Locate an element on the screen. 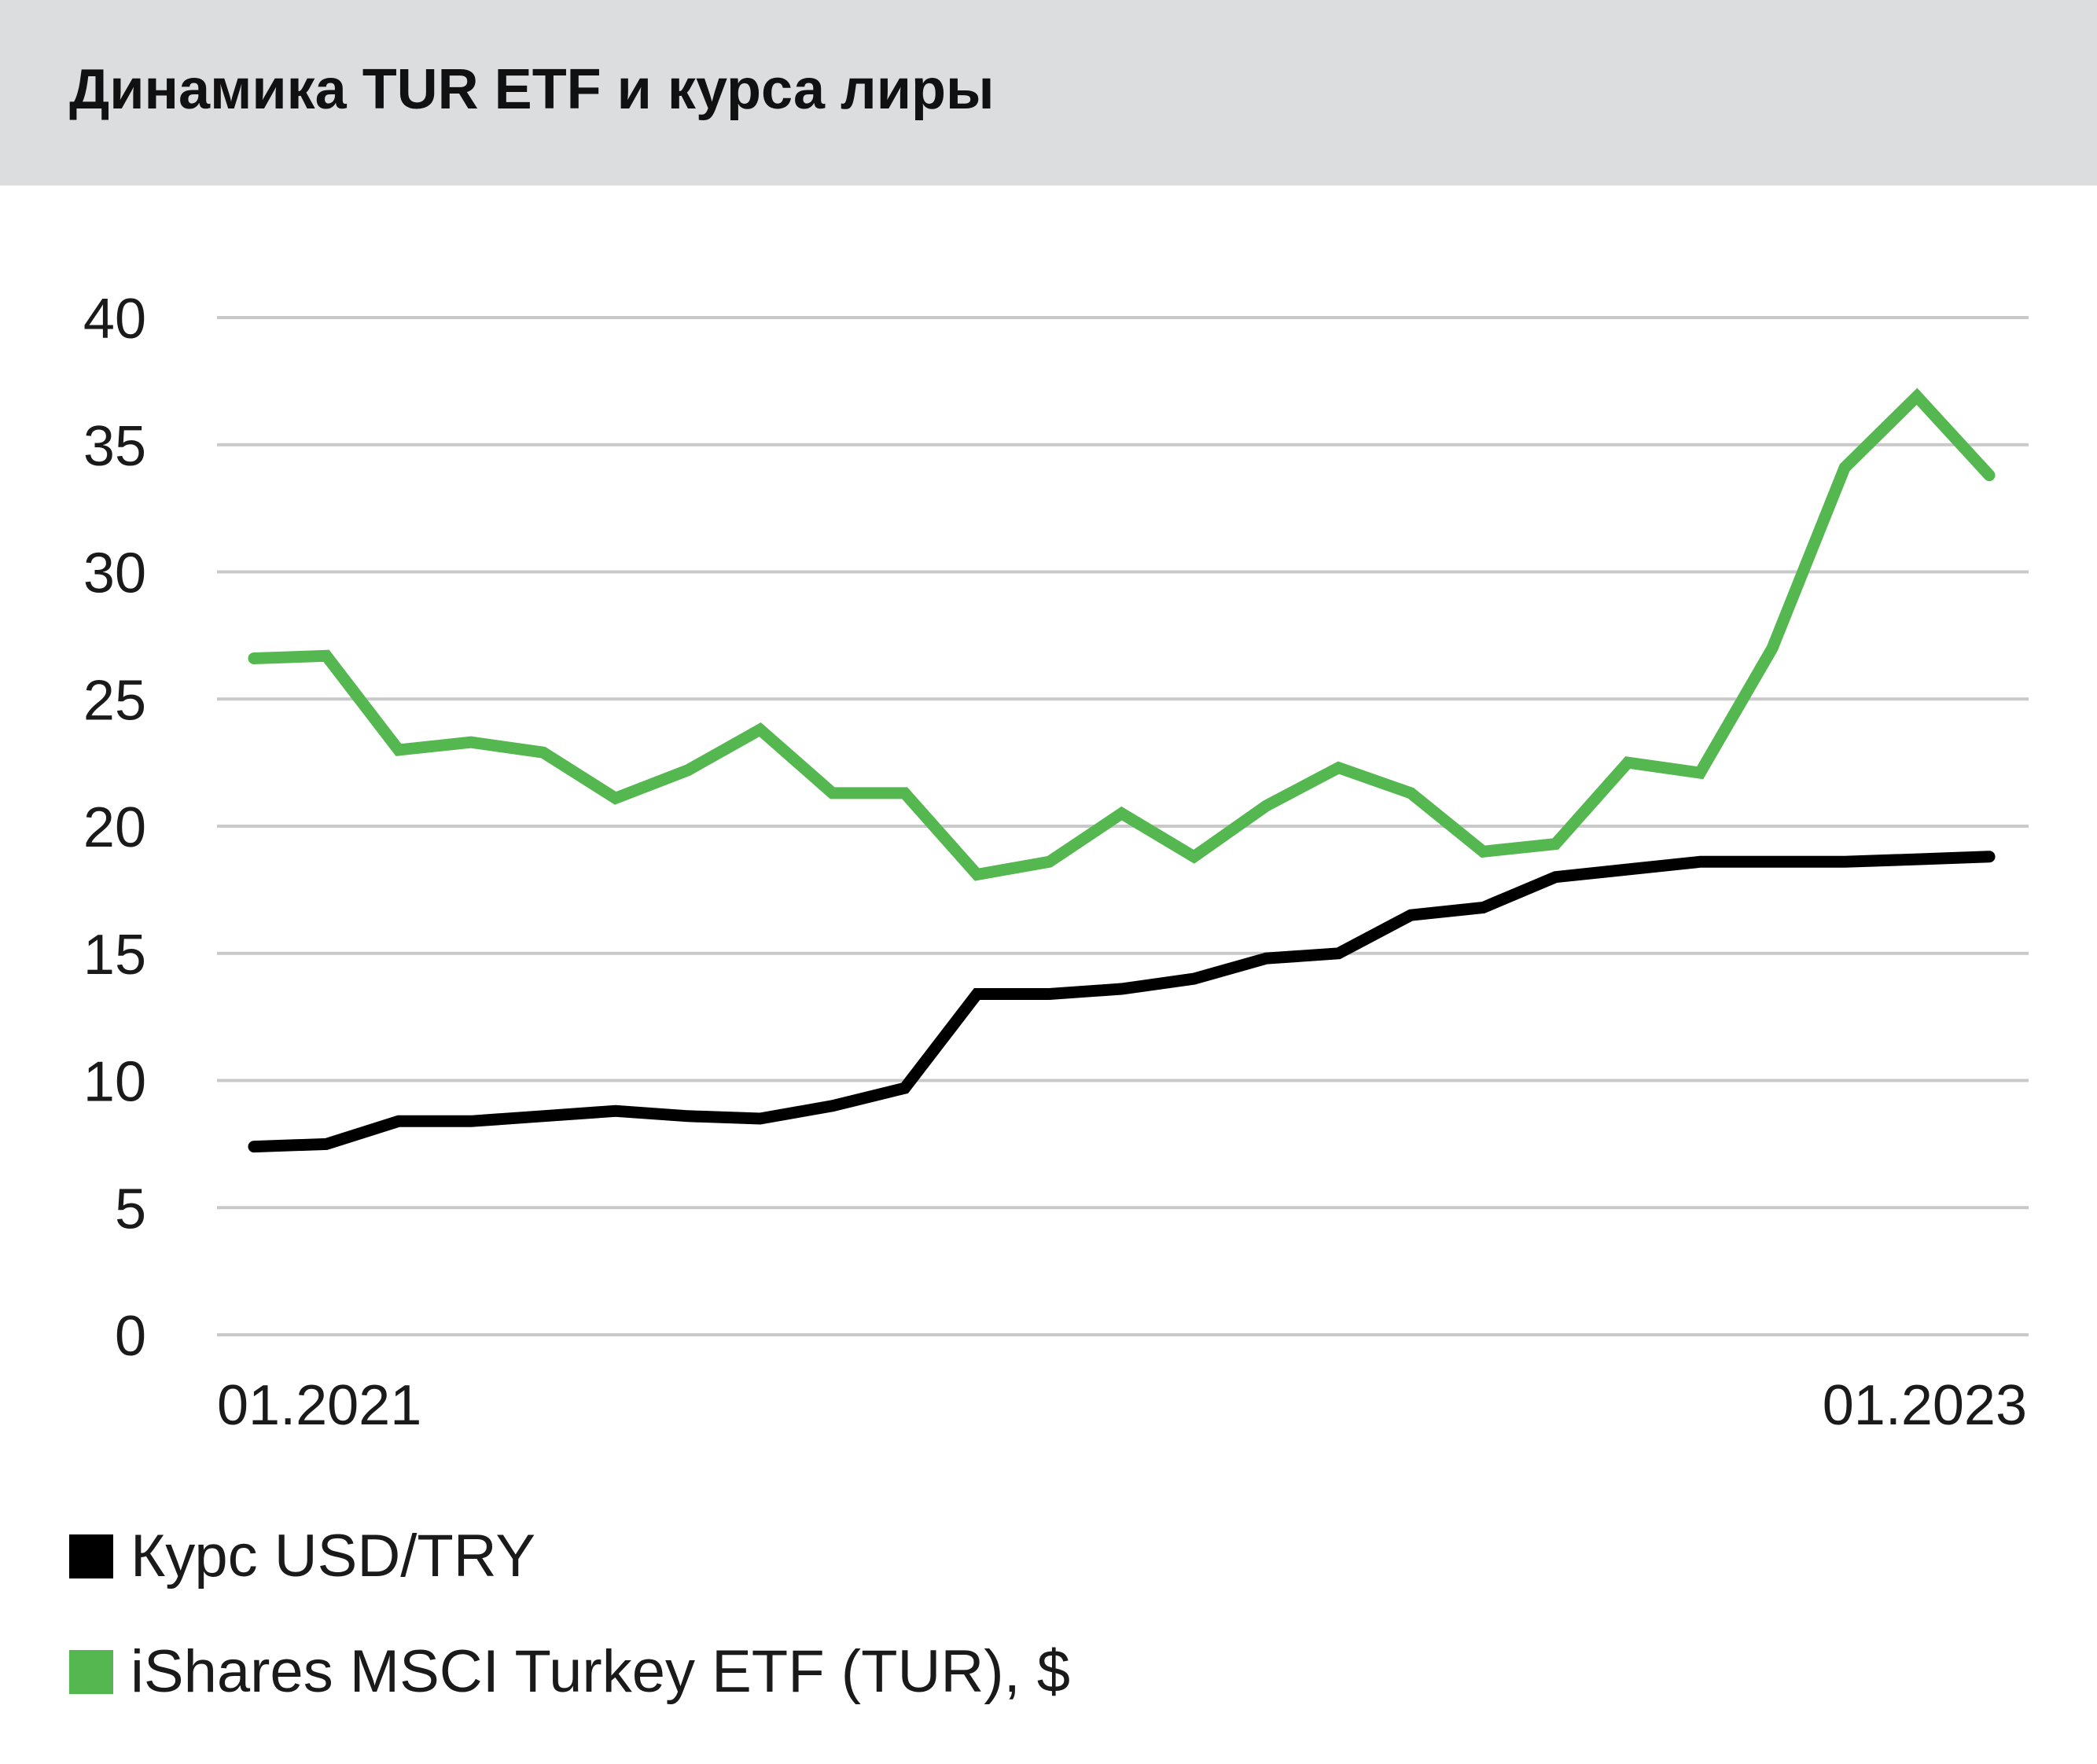 The height and width of the screenshot is (1764, 2097). legend-item-usd-try: Курс USD/TRY is located at coordinates (302, 1557).